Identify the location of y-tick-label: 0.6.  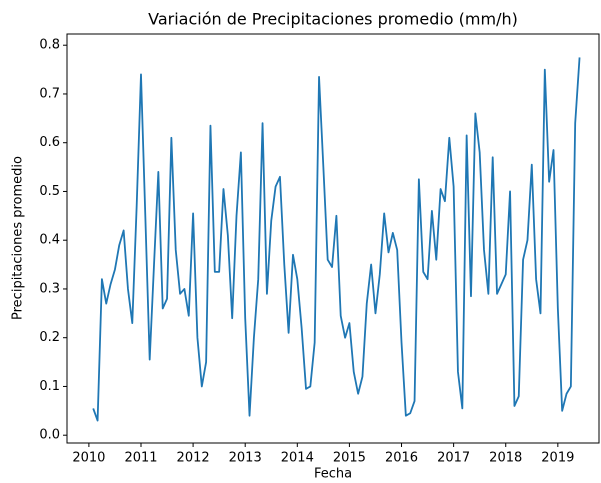
(49, 142).